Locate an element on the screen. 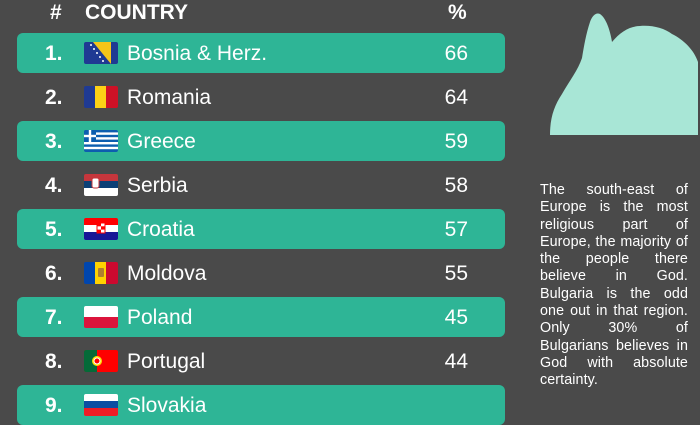 Image resolution: width=700 pixels, height=425 pixels. country-name: Portugal is located at coordinates (166, 361).